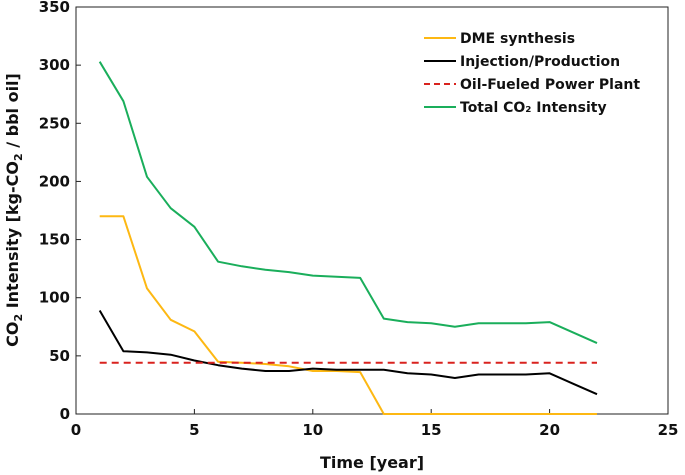 The height and width of the screenshot is (475, 685). What do you see at coordinates (194, 430) in the screenshot?
I see `x-tick-label: 5` at bounding box center [194, 430].